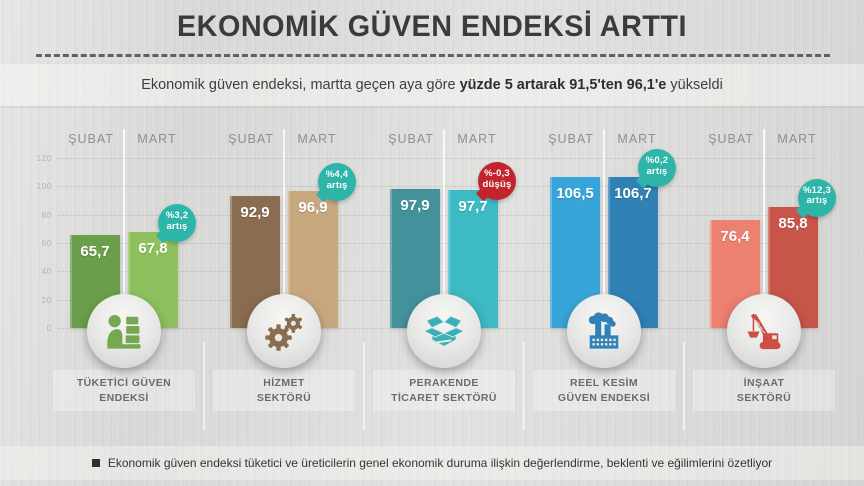 The width and height of the screenshot is (864, 486). Describe the element at coordinates (124, 383) in the screenshot. I see `sector-label-line1: TÜKETİCİ GÜVEN` at that location.